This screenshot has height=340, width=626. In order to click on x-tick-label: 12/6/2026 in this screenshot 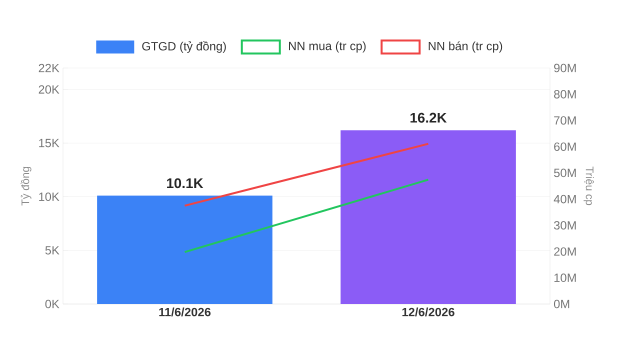, I will do `click(428, 312)`.